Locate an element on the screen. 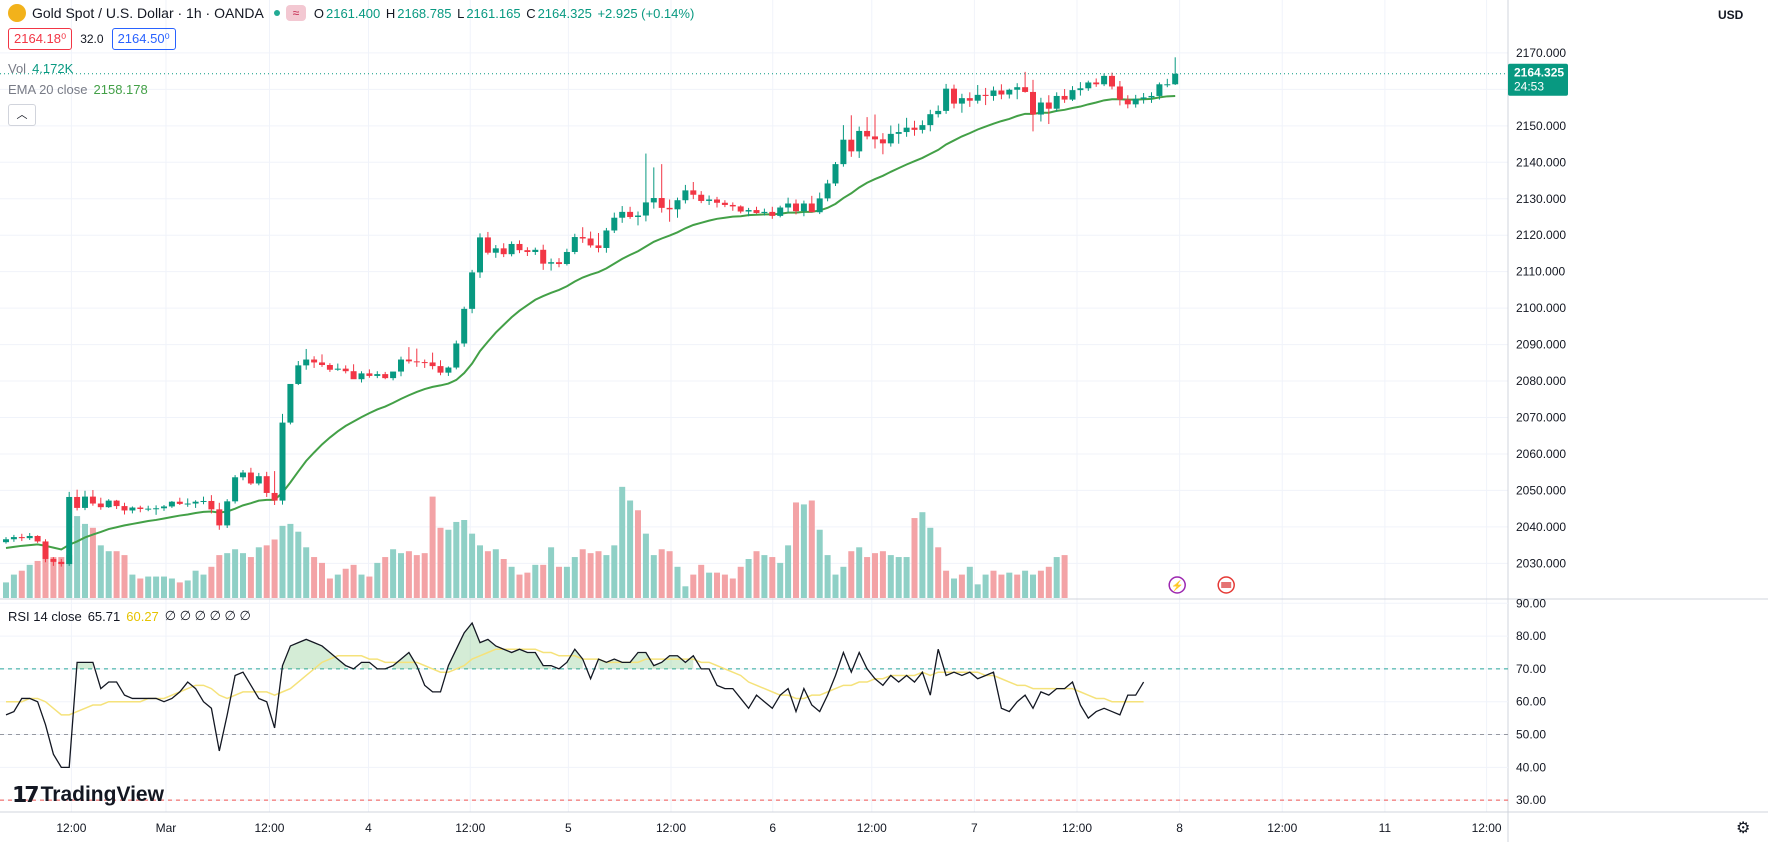  y-tick-label: 2170.000 is located at coordinates (1541, 53).